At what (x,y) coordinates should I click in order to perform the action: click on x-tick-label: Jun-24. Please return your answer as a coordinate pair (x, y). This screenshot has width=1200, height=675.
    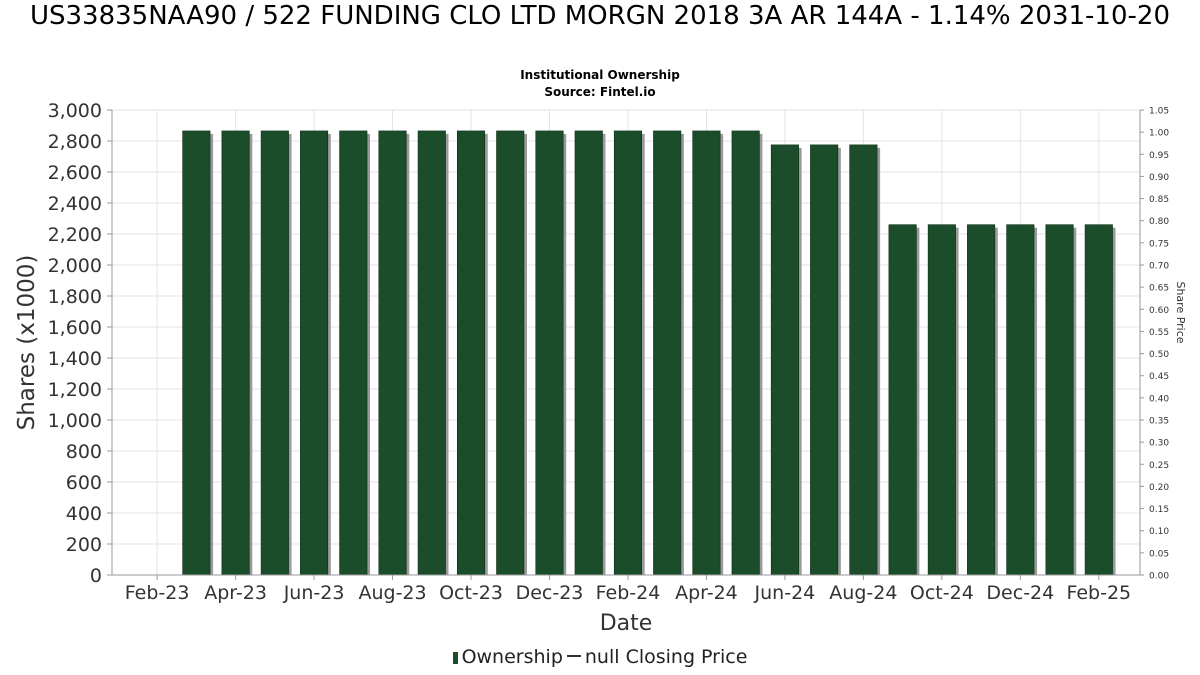
    Looking at the image, I should click on (785, 593).